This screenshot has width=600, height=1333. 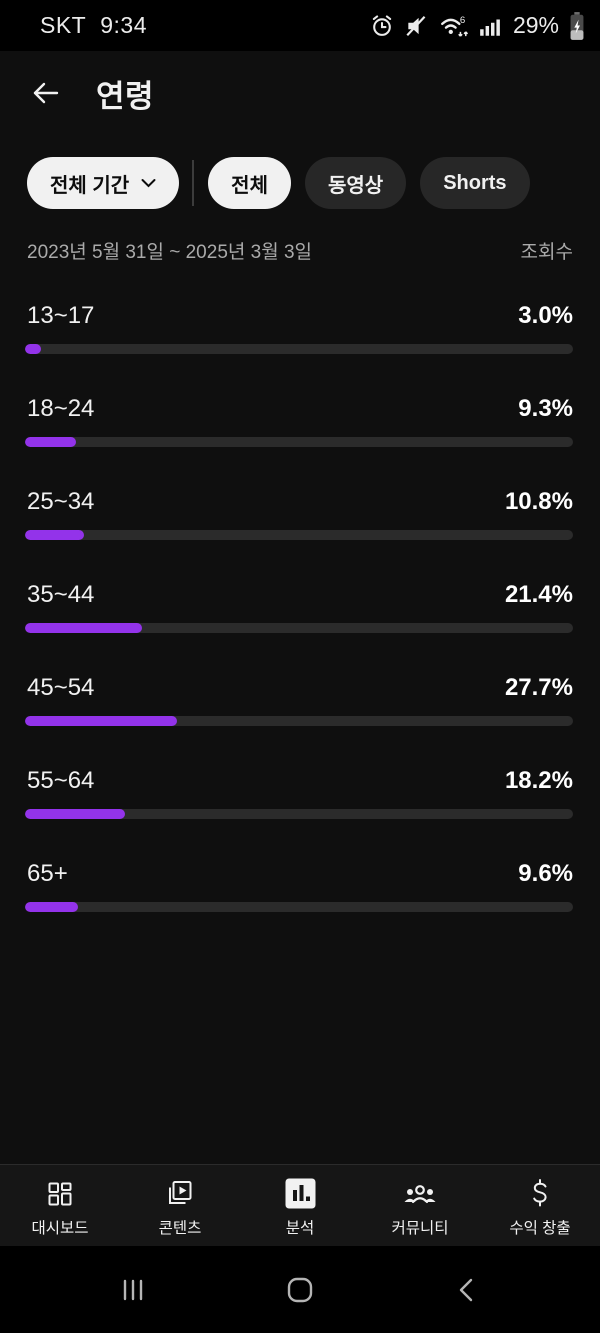 What do you see at coordinates (545, 315) in the screenshot?
I see `age-group-percent: 3.0%` at bounding box center [545, 315].